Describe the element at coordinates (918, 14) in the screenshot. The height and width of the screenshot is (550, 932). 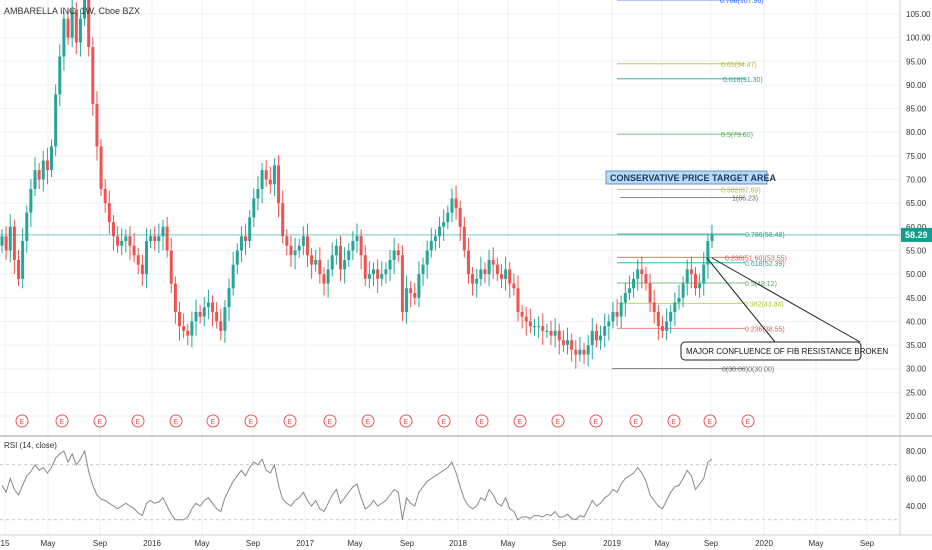
I see `price-tick-label: 105.00` at that location.